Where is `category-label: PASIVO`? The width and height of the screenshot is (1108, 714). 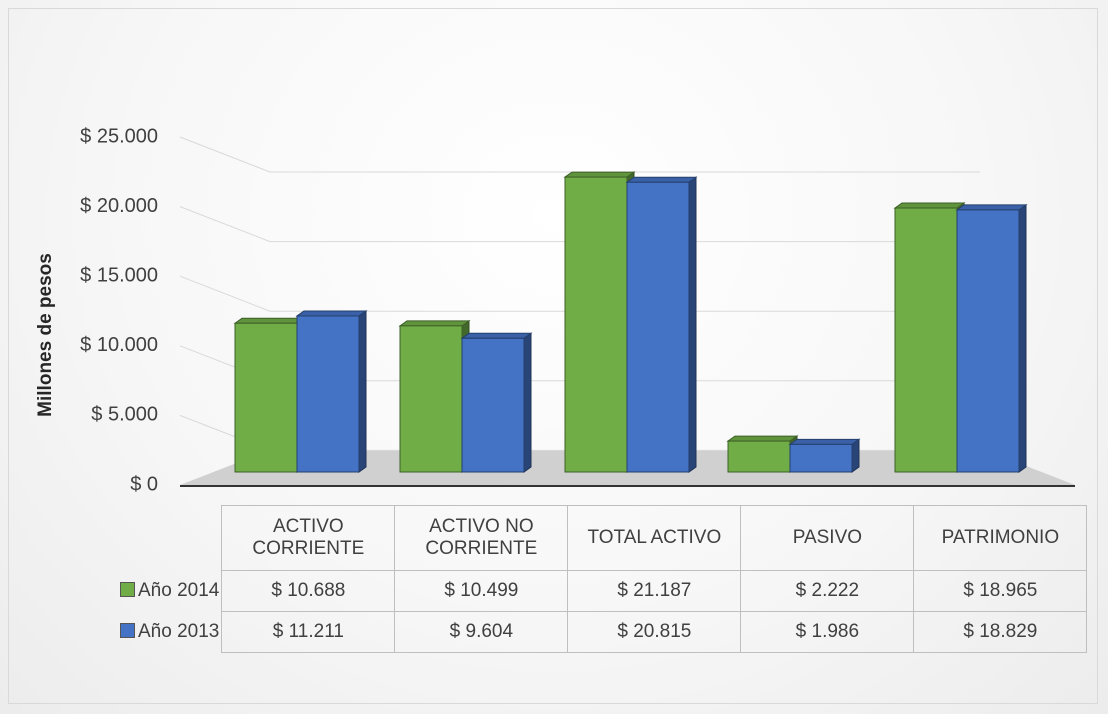
category-label: PASIVO is located at coordinates (827, 538).